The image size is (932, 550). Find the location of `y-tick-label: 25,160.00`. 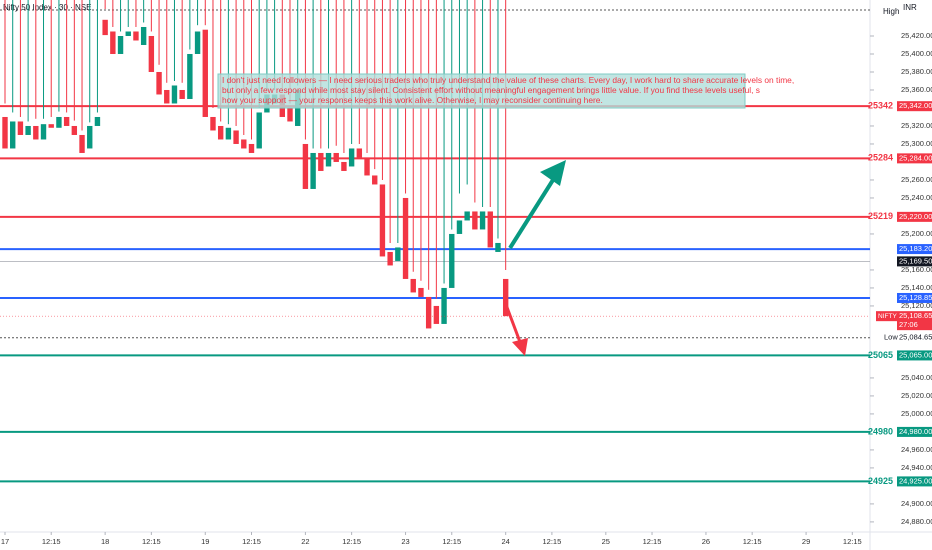

y-tick-label: 25,160.00 is located at coordinates (916, 269).